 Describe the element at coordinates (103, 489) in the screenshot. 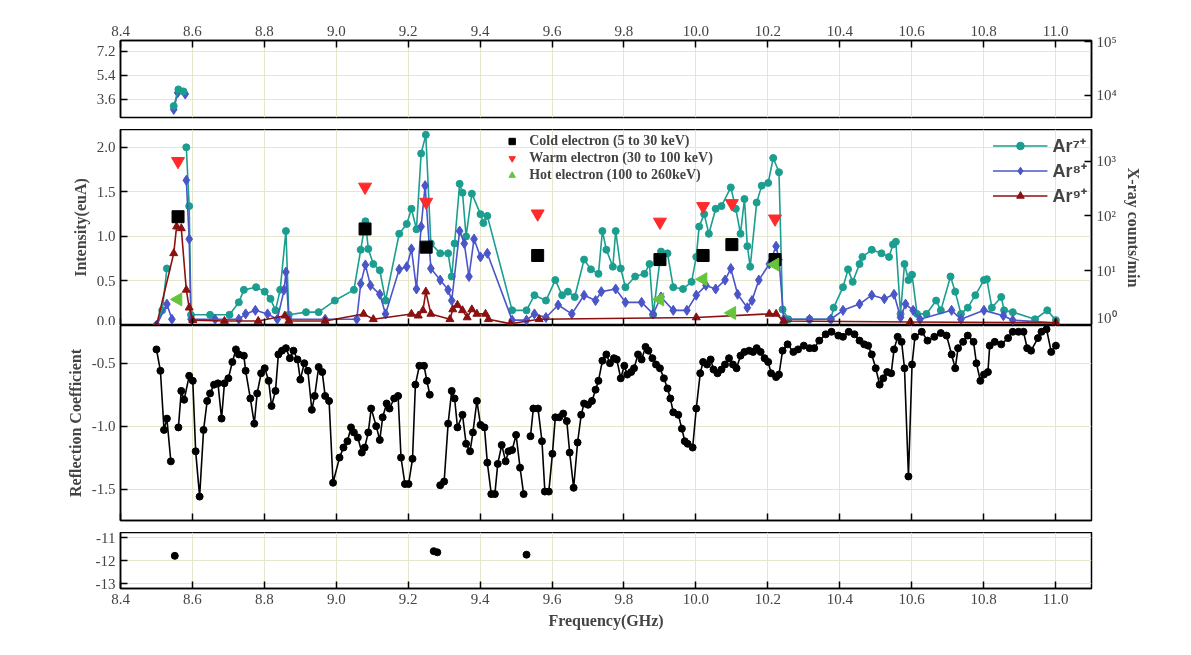

I see `y-tick-label: -1.5` at that location.